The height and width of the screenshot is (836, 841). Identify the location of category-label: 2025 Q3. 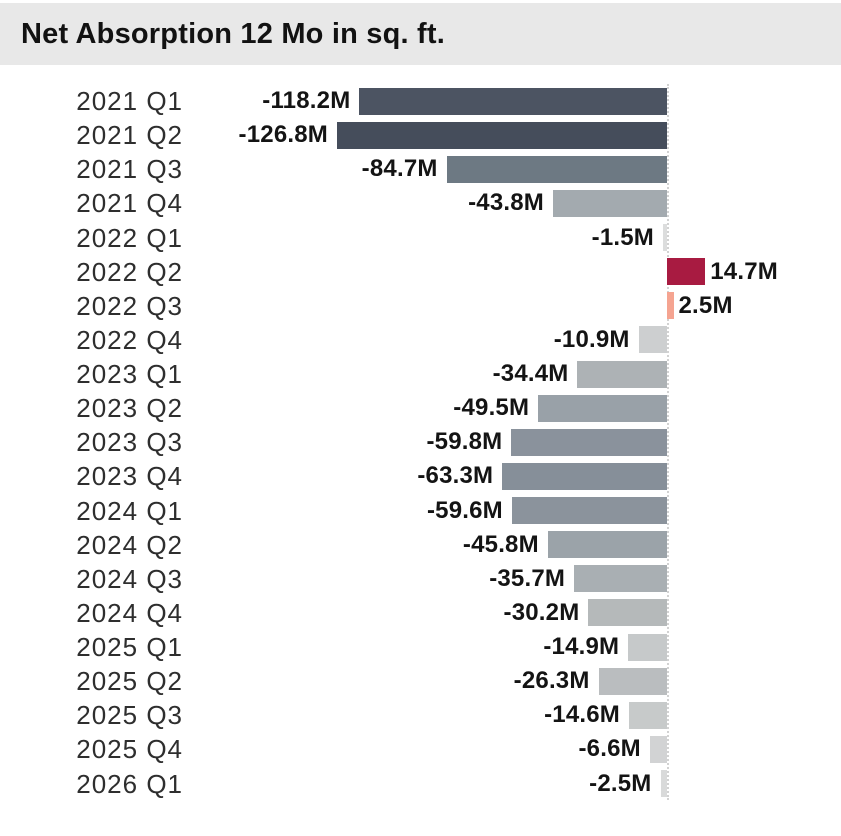
(129, 715).